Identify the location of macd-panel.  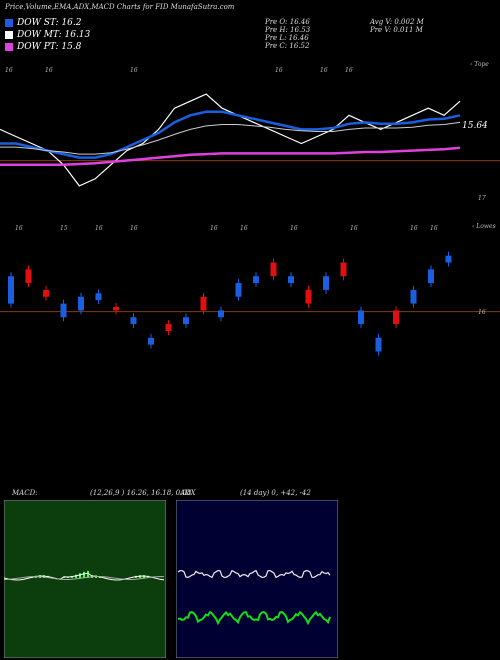
(85, 579).